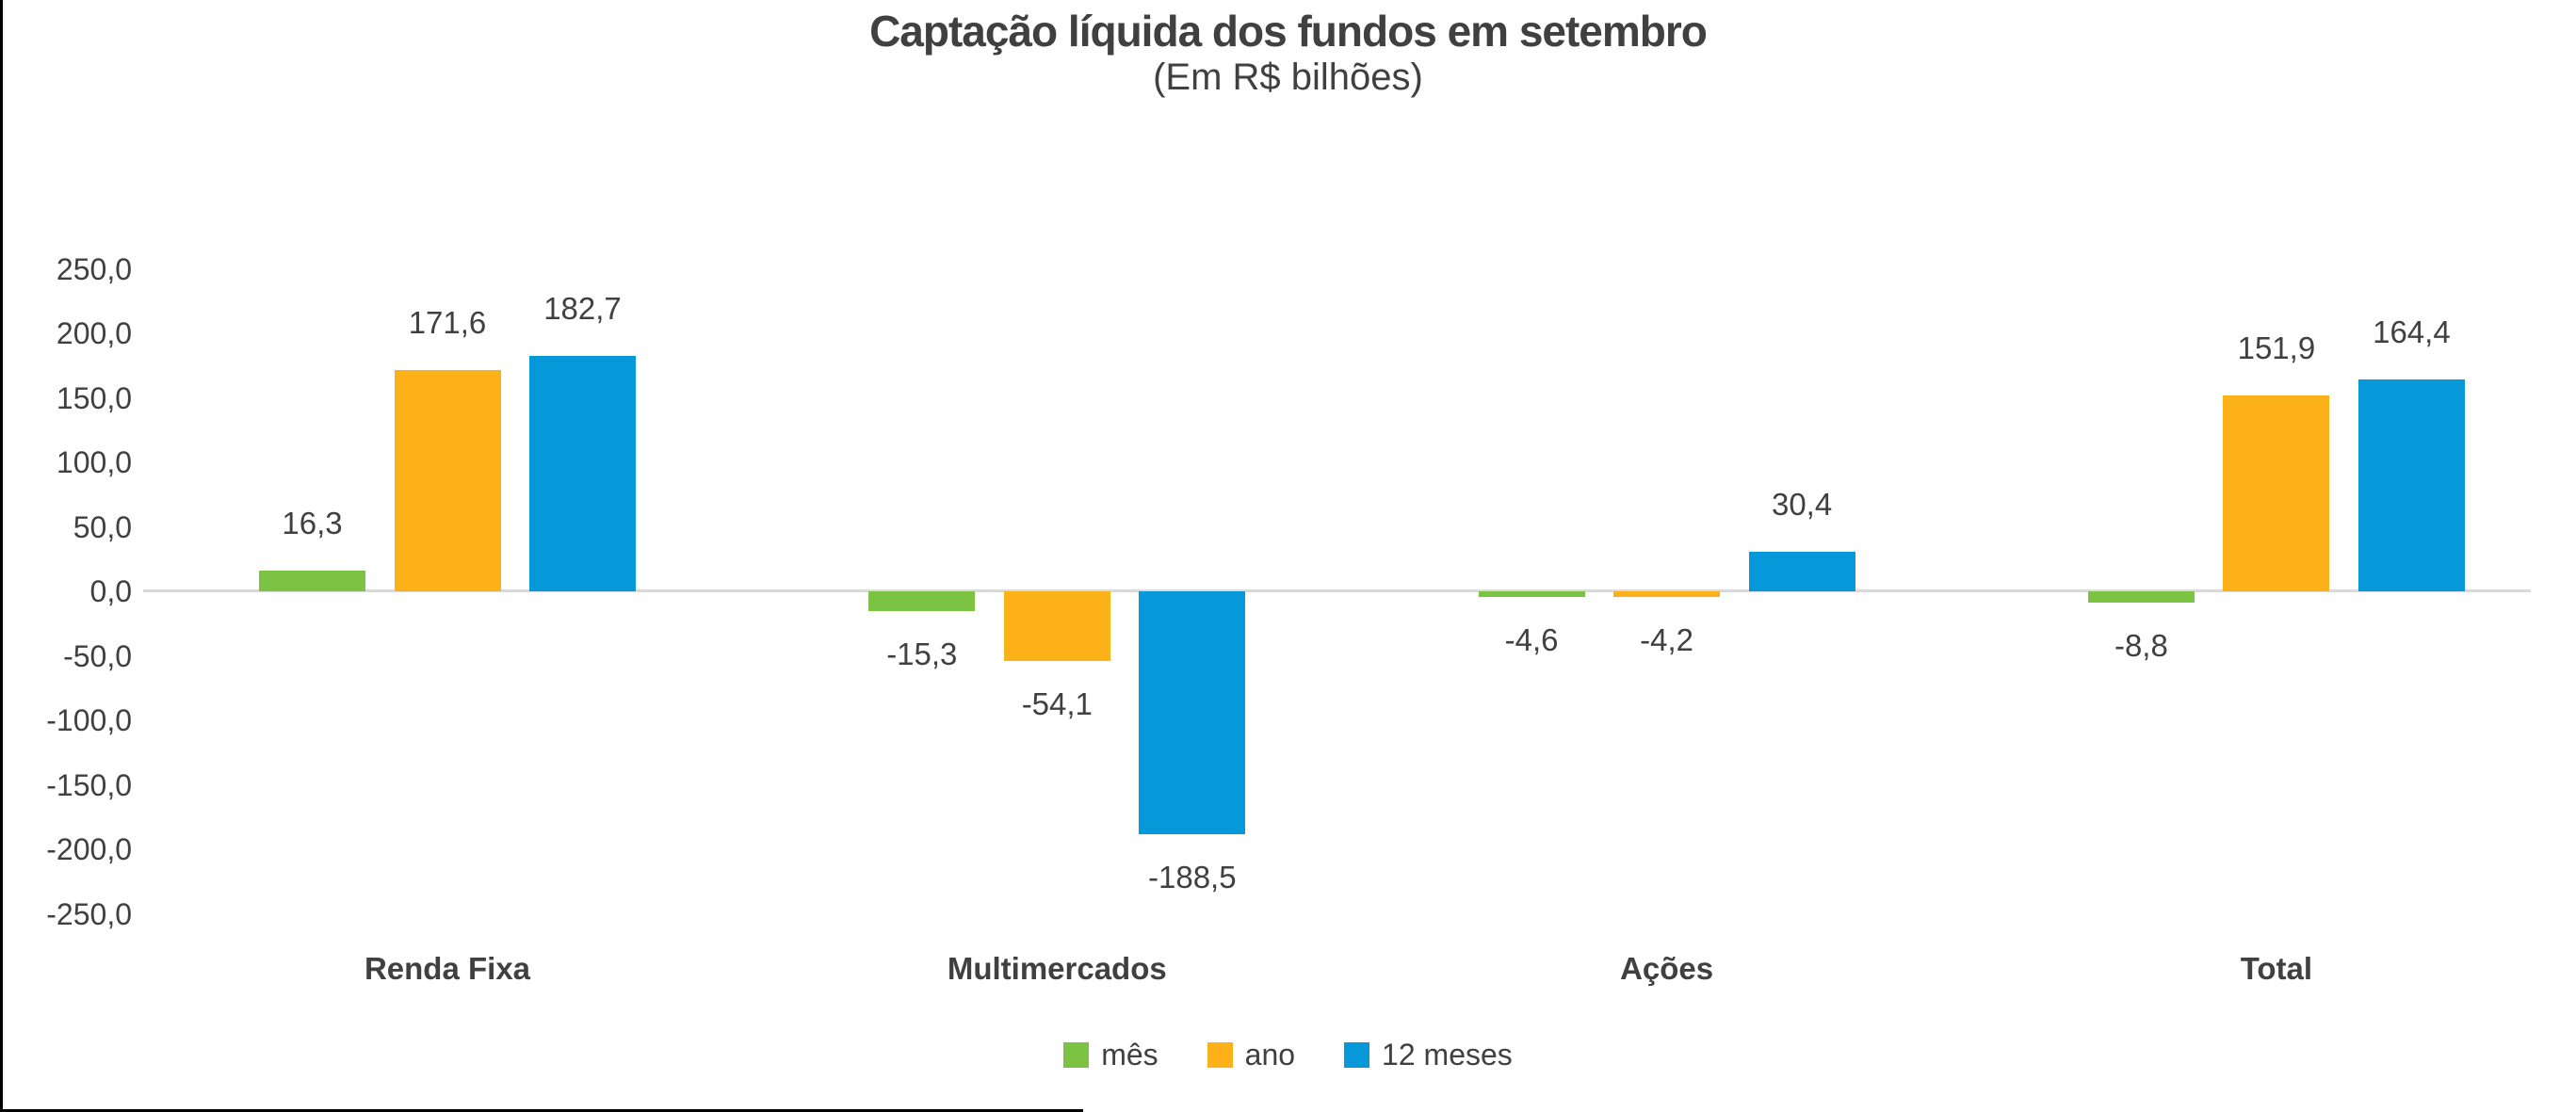 The image size is (2576, 1112). I want to click on bar-mês-total, so click(2141, 597).